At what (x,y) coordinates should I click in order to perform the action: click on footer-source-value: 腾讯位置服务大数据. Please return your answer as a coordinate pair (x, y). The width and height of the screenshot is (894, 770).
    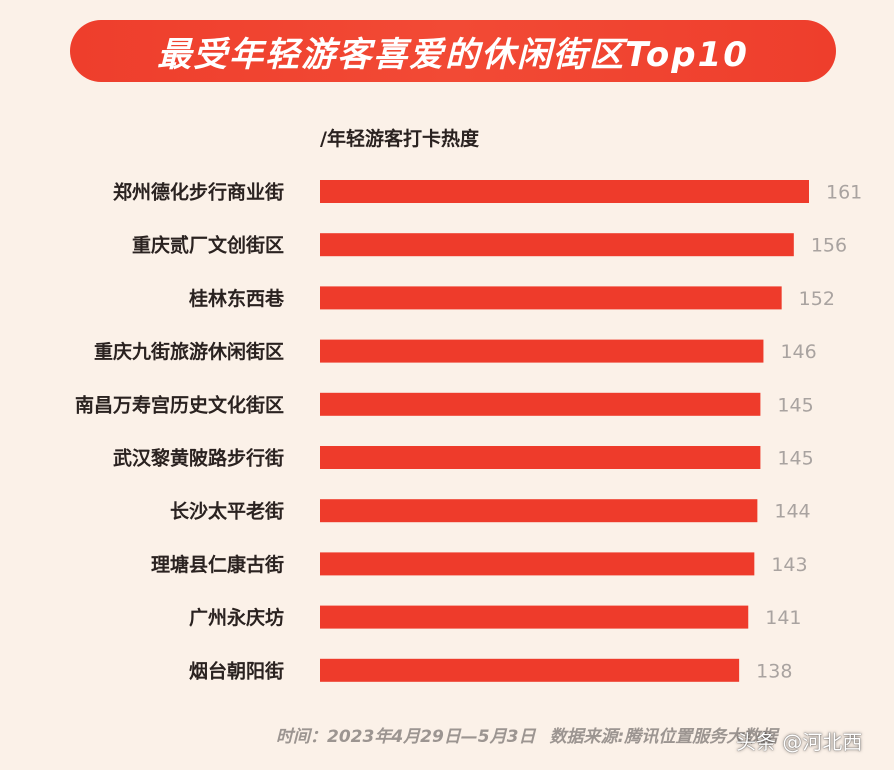
    Looking at the image, I should click on (701, 737).